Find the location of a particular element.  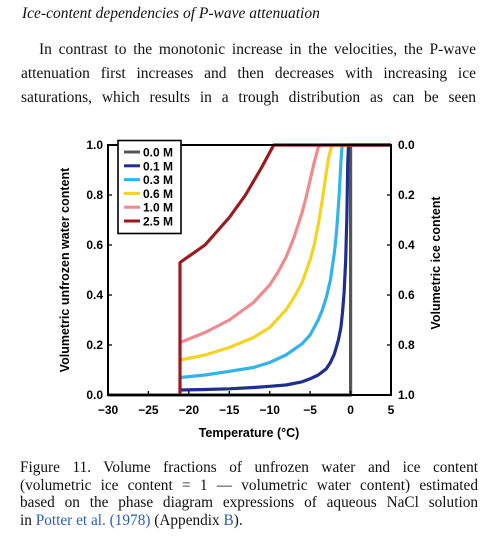

y-tick-label-right: 0.4 is located at coordinates (406, 245).